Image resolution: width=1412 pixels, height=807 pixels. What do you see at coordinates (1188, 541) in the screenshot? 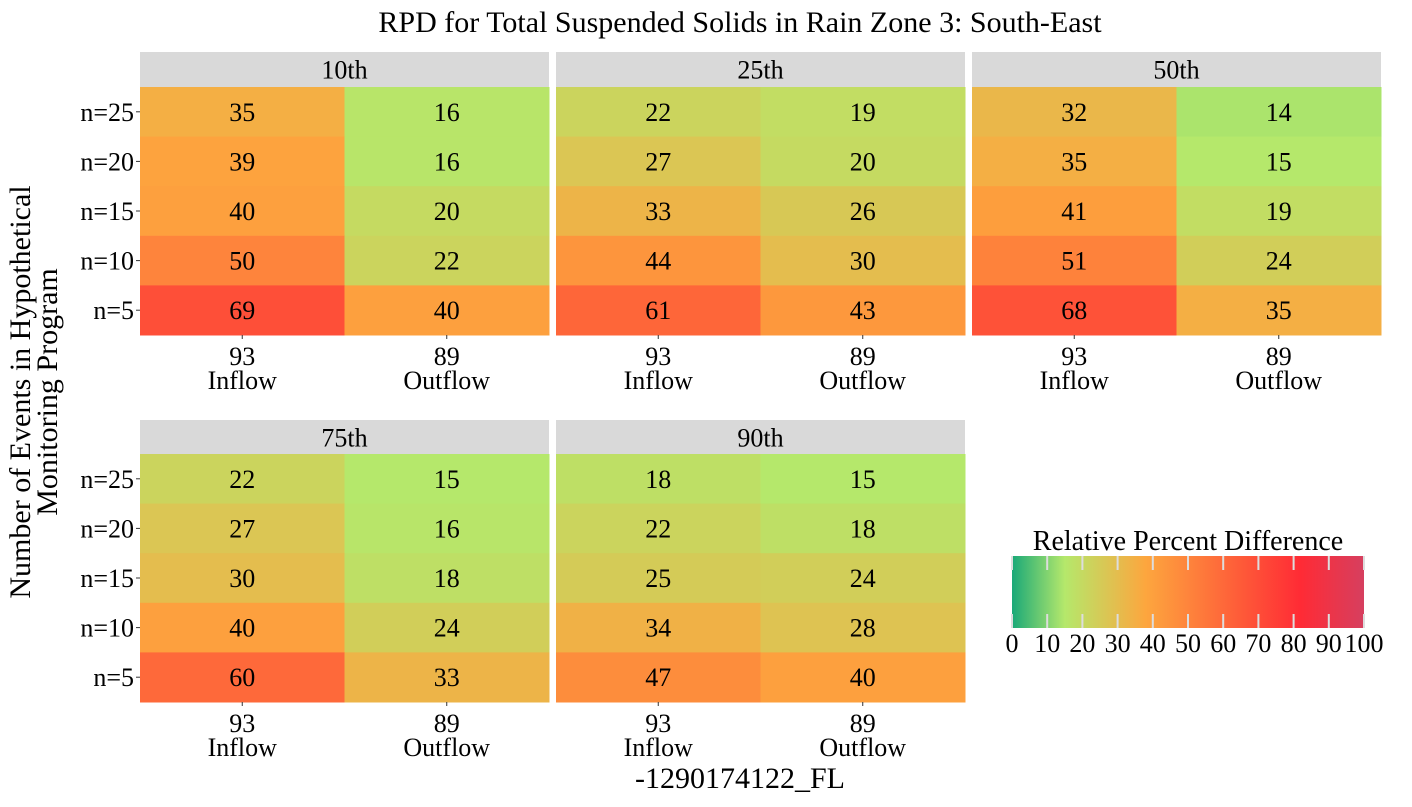
I see `legend-title: Relative Percent Difference` at bounding box center [1188, 541].